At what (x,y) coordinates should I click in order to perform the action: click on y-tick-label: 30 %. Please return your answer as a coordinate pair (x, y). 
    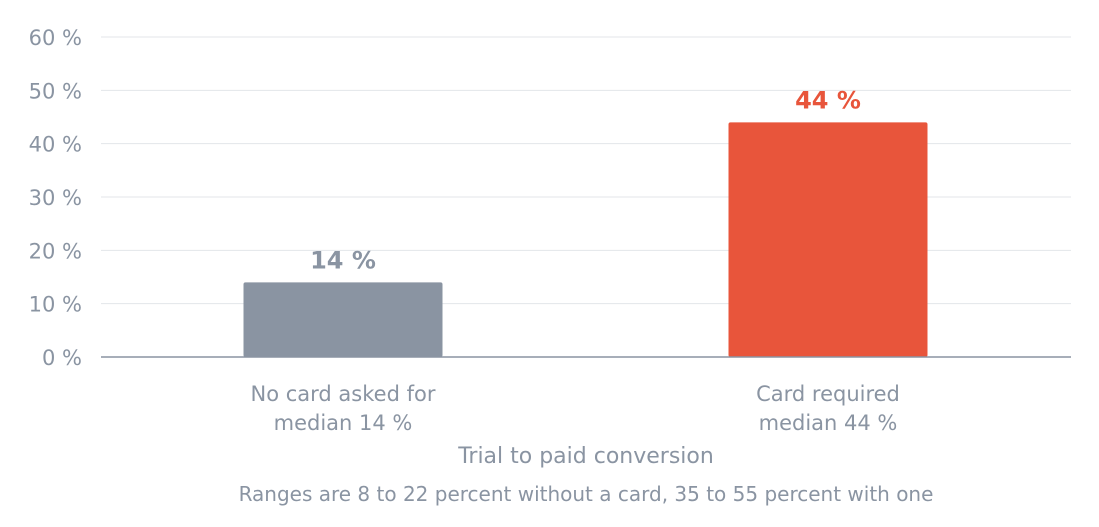
    Looking at the image, I should click on (55, 198).